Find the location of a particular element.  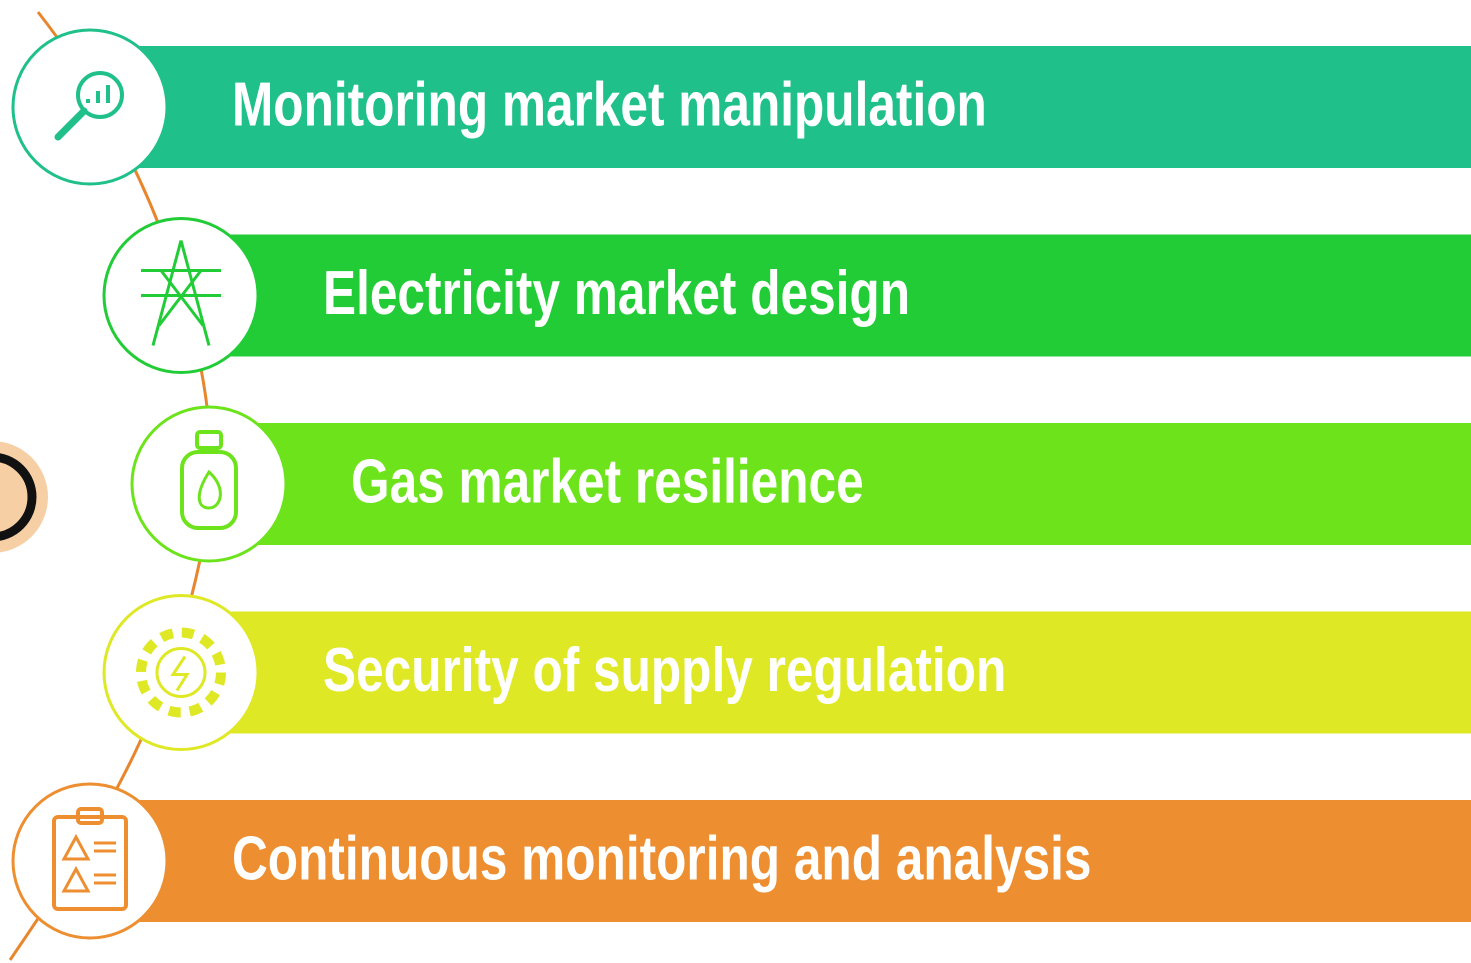

item-label: Monitoring market manipulation is located at coordinates (609, 104).